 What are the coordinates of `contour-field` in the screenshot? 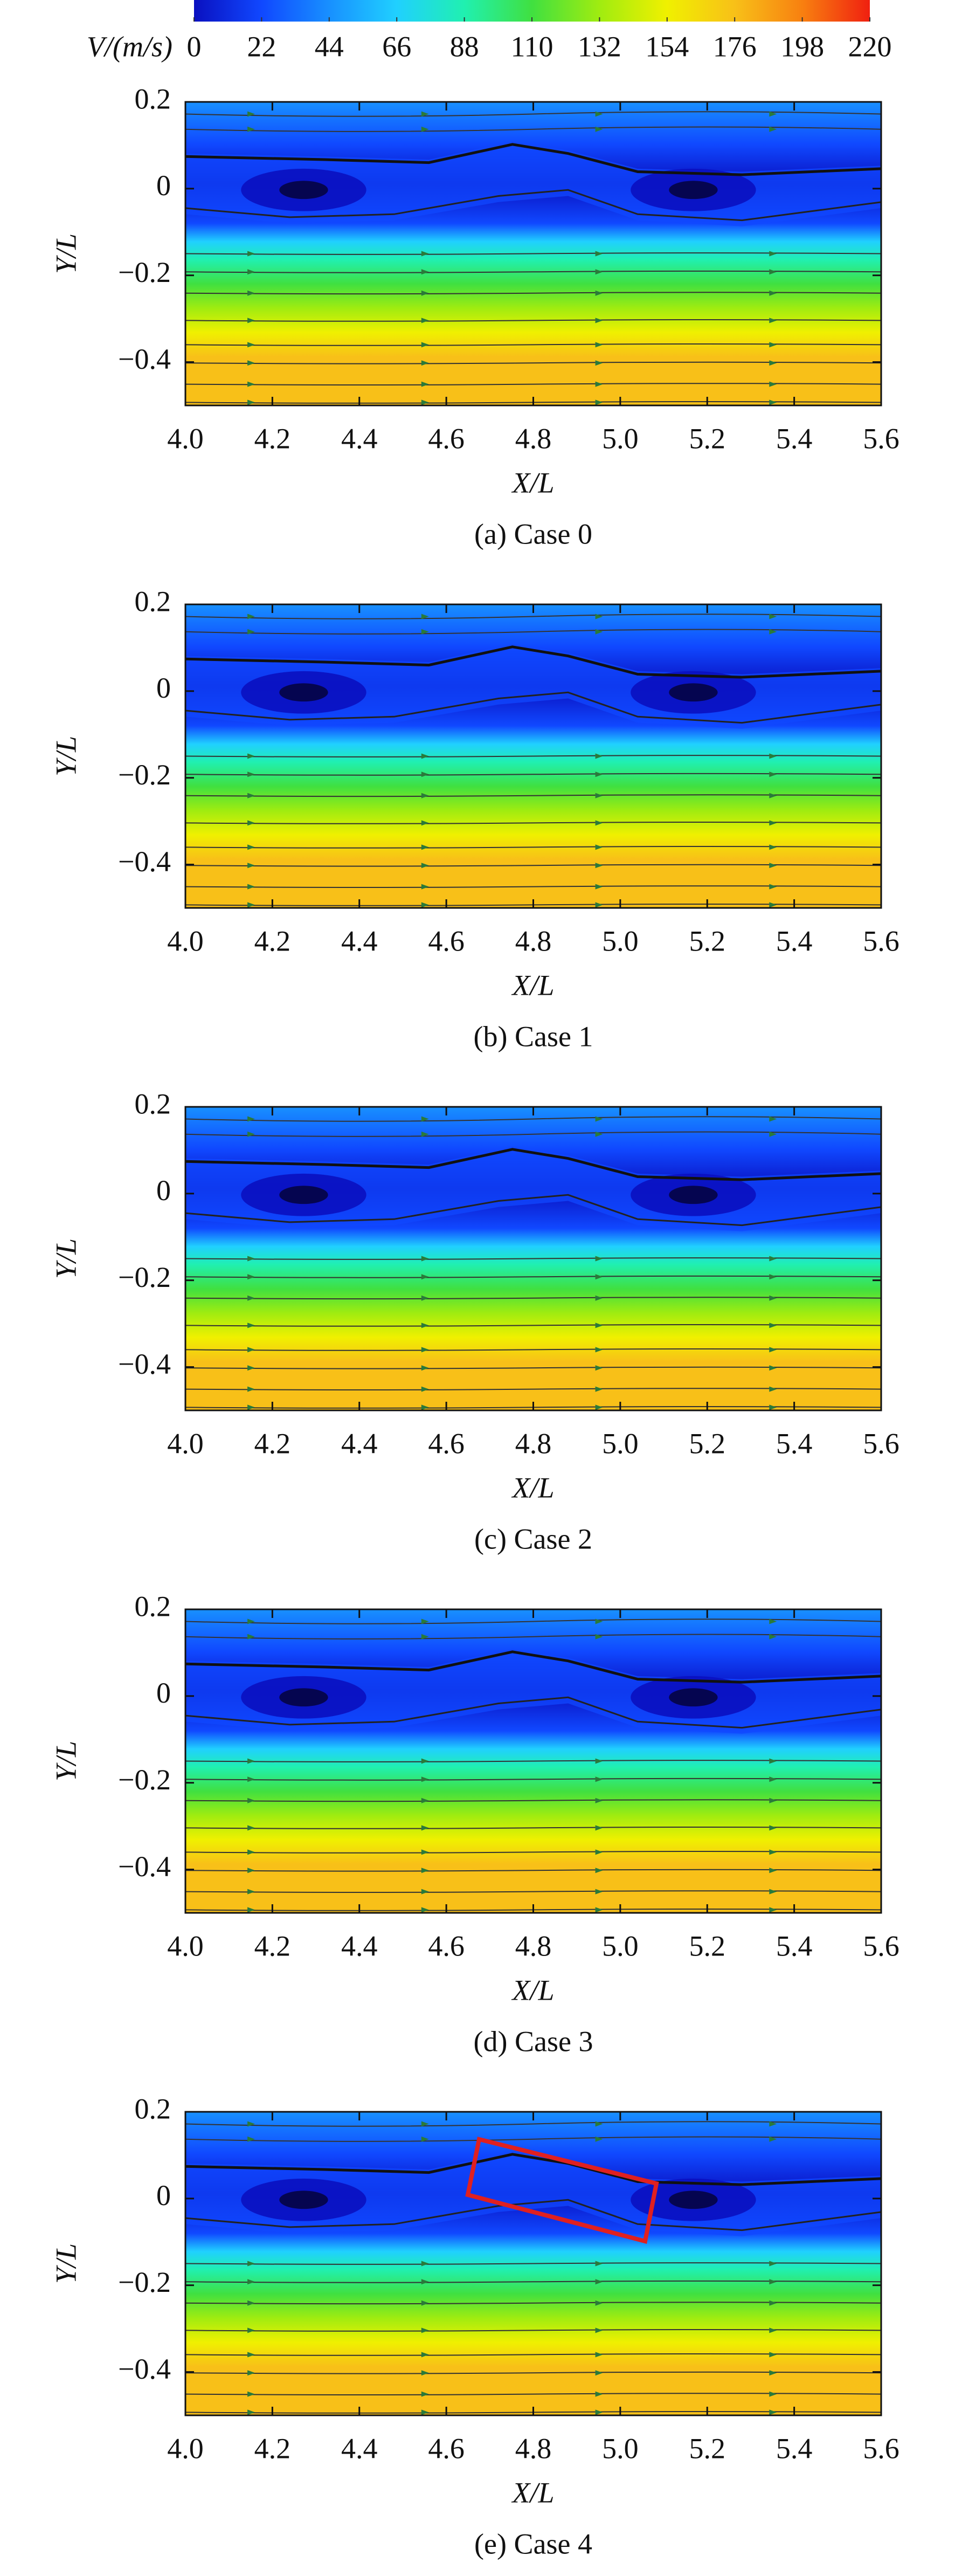 It's located at (533, 756).